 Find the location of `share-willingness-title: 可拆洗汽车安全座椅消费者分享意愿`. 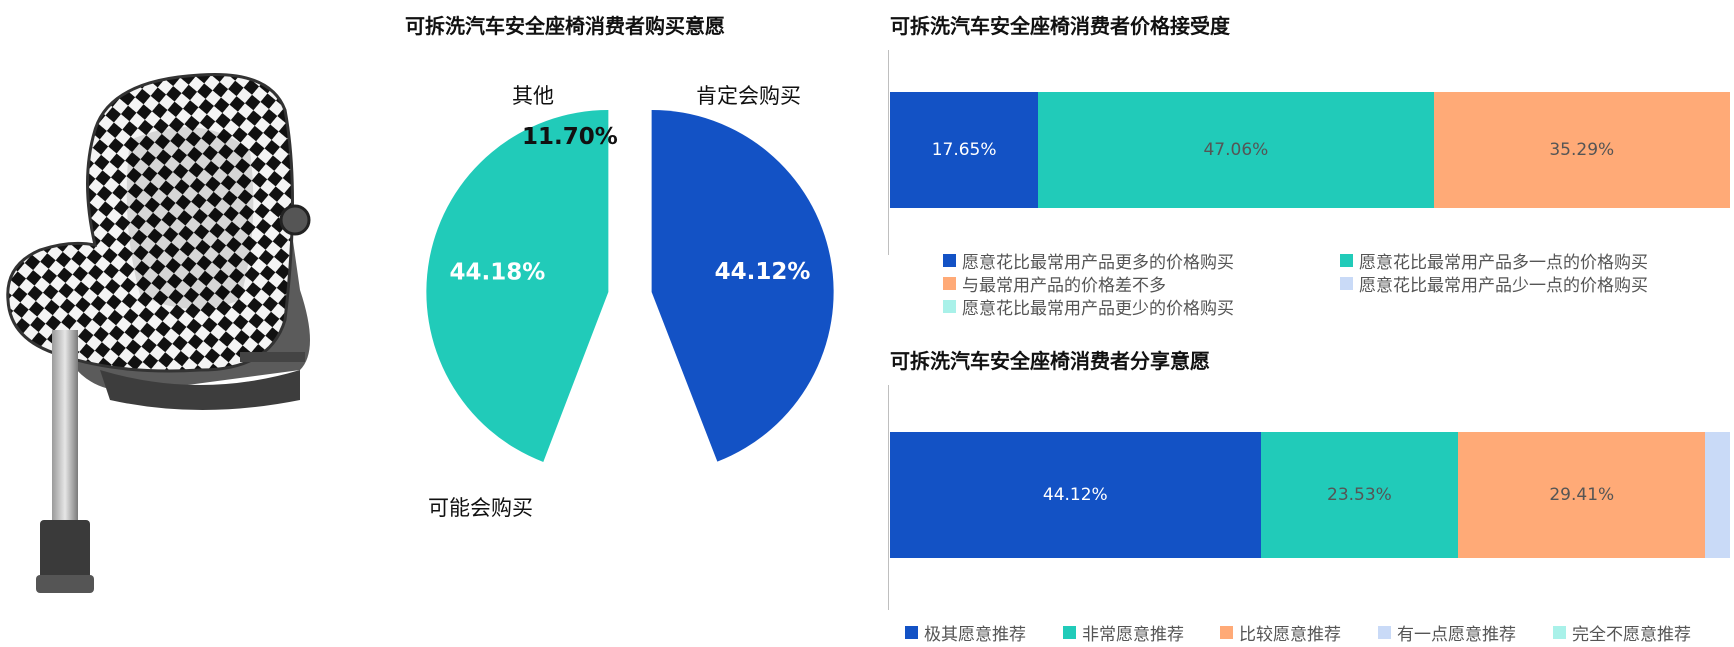

share-willingness-title: 可拆洗汽车安全座椅消费者分享意愿 is located at coordinates (1050, 361).